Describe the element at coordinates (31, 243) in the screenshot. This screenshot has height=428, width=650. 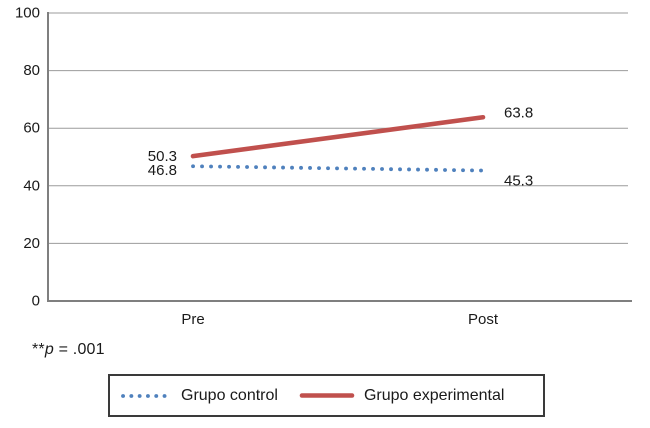
I see `y-tick-label-20: 20` at that location.